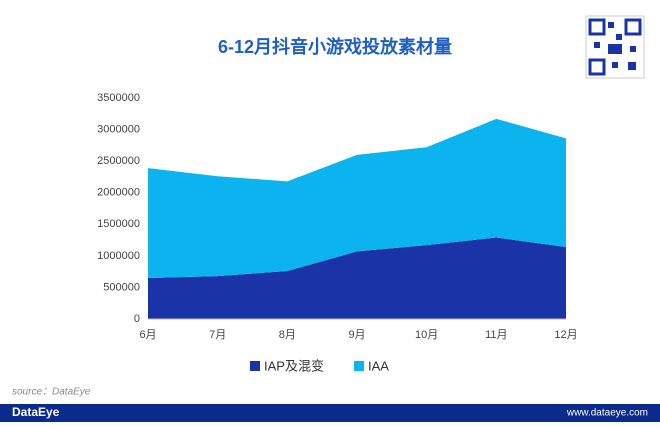 The height and width of the screenshot is (427, 660). I want to click on chart-title: 6-12月抖音小游戏投放素材量, so click(335, 46).